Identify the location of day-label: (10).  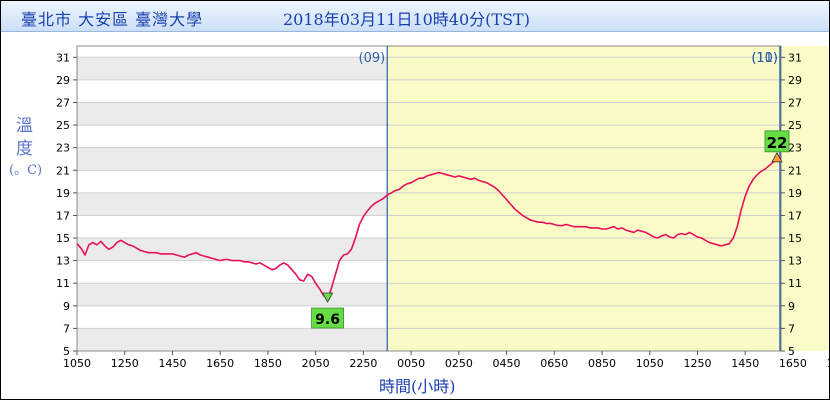
(764, 58).